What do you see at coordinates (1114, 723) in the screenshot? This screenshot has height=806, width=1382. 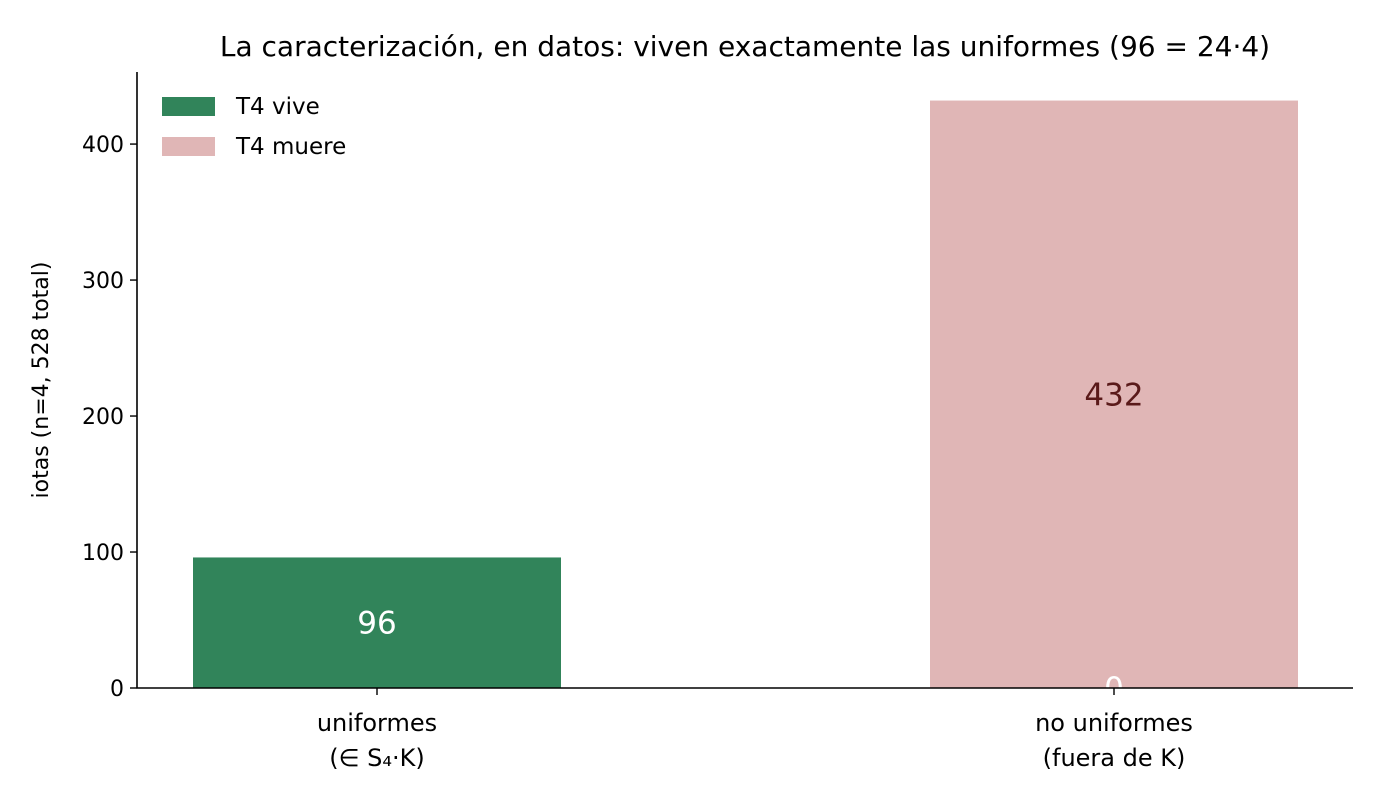 I see `x-tick-label: no uniformes` at bounding box center [1114, 723].